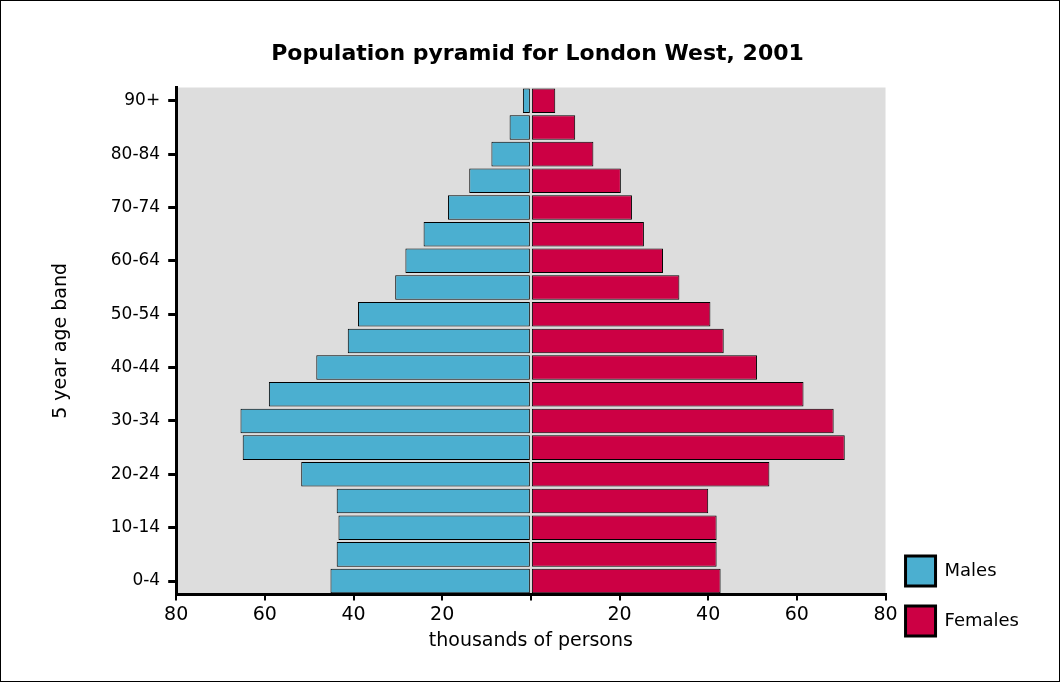 This screenshot has height=682, width=1060. Describe the element at coordinates (135, 205) in the screenshot. I see `y-tick-label: 70-74` at that location.